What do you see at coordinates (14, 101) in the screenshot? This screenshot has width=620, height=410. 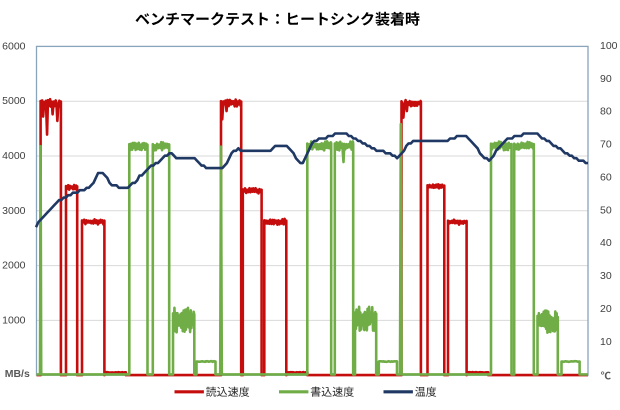 I see `svg-text: 5000` at bounding box center [14, 101].